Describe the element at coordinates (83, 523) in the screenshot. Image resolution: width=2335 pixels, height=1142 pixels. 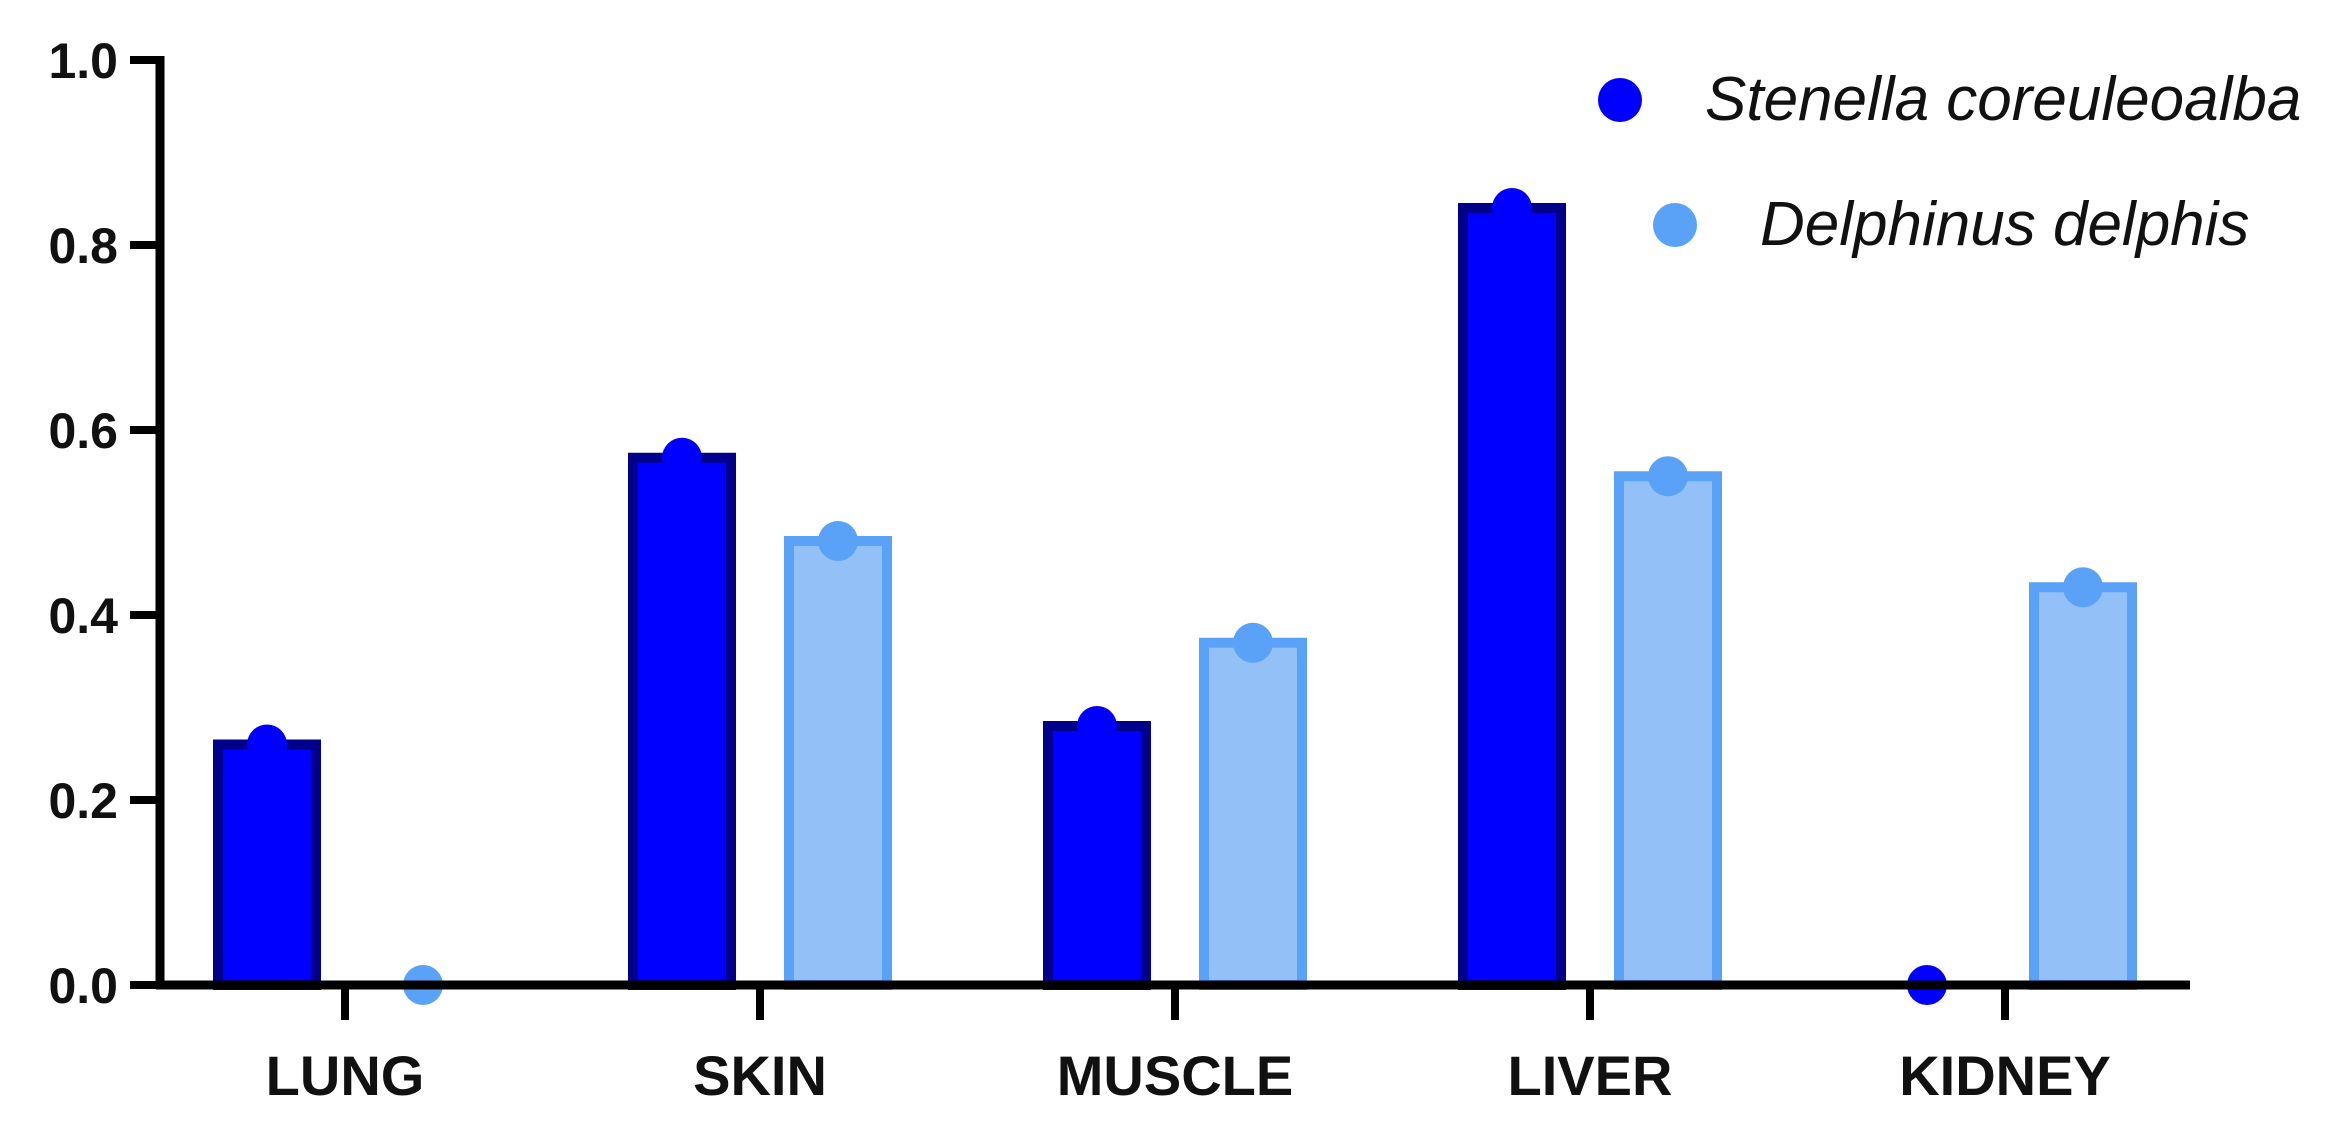
I see `tick-labels: 0.0 0.2 0.4 0.6 0.8 1.0` at that location.